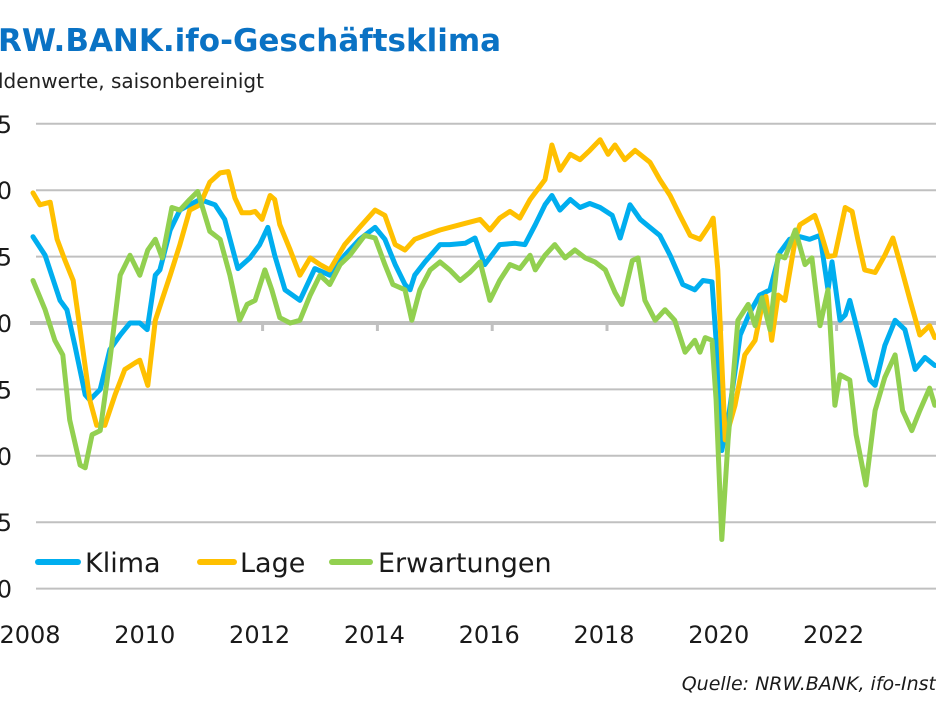 This screenshot has height=702, width=936. Describe the element at coordinates (374, 635) in the screenshot. I see `x-tick-label: 2014` at that location.